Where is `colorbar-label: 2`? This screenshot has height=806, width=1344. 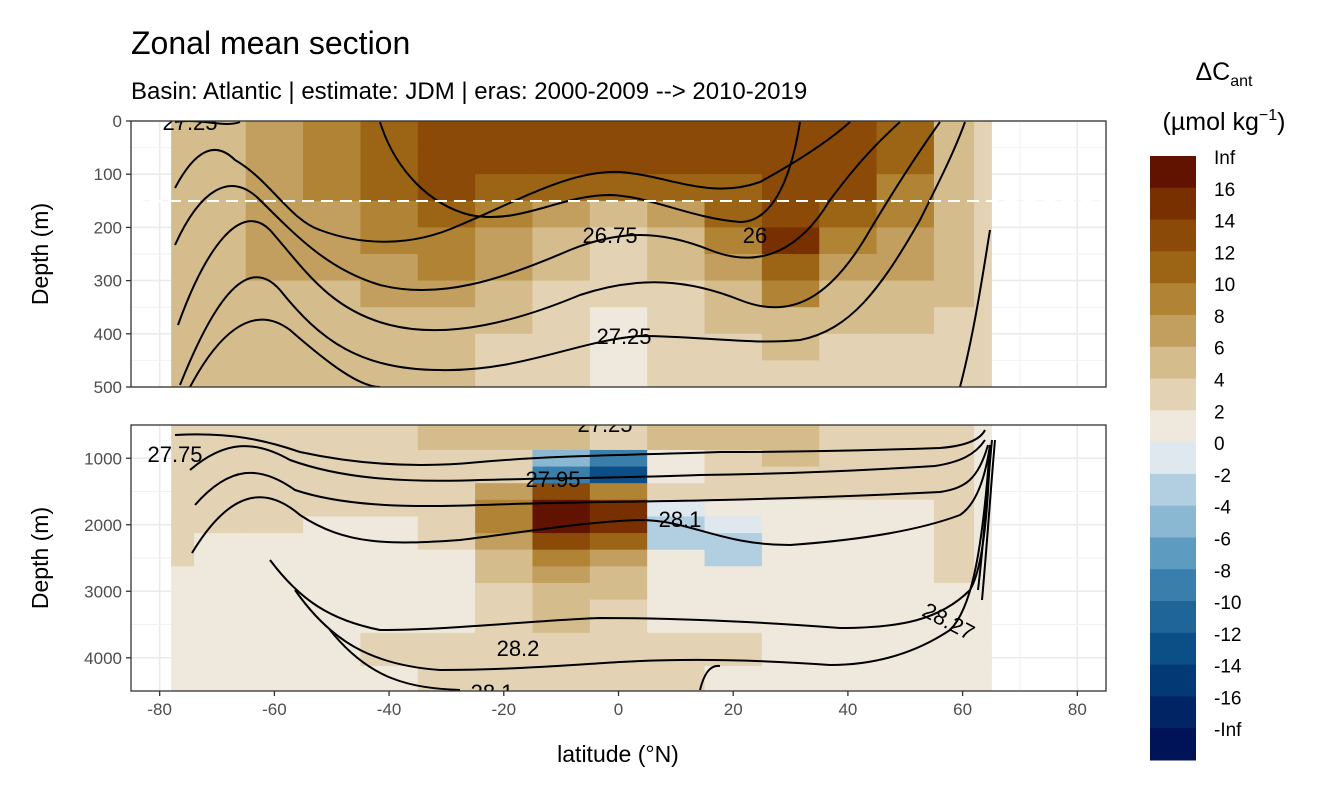
colorbar-label: 2 is located at coordinates (1219, 412).